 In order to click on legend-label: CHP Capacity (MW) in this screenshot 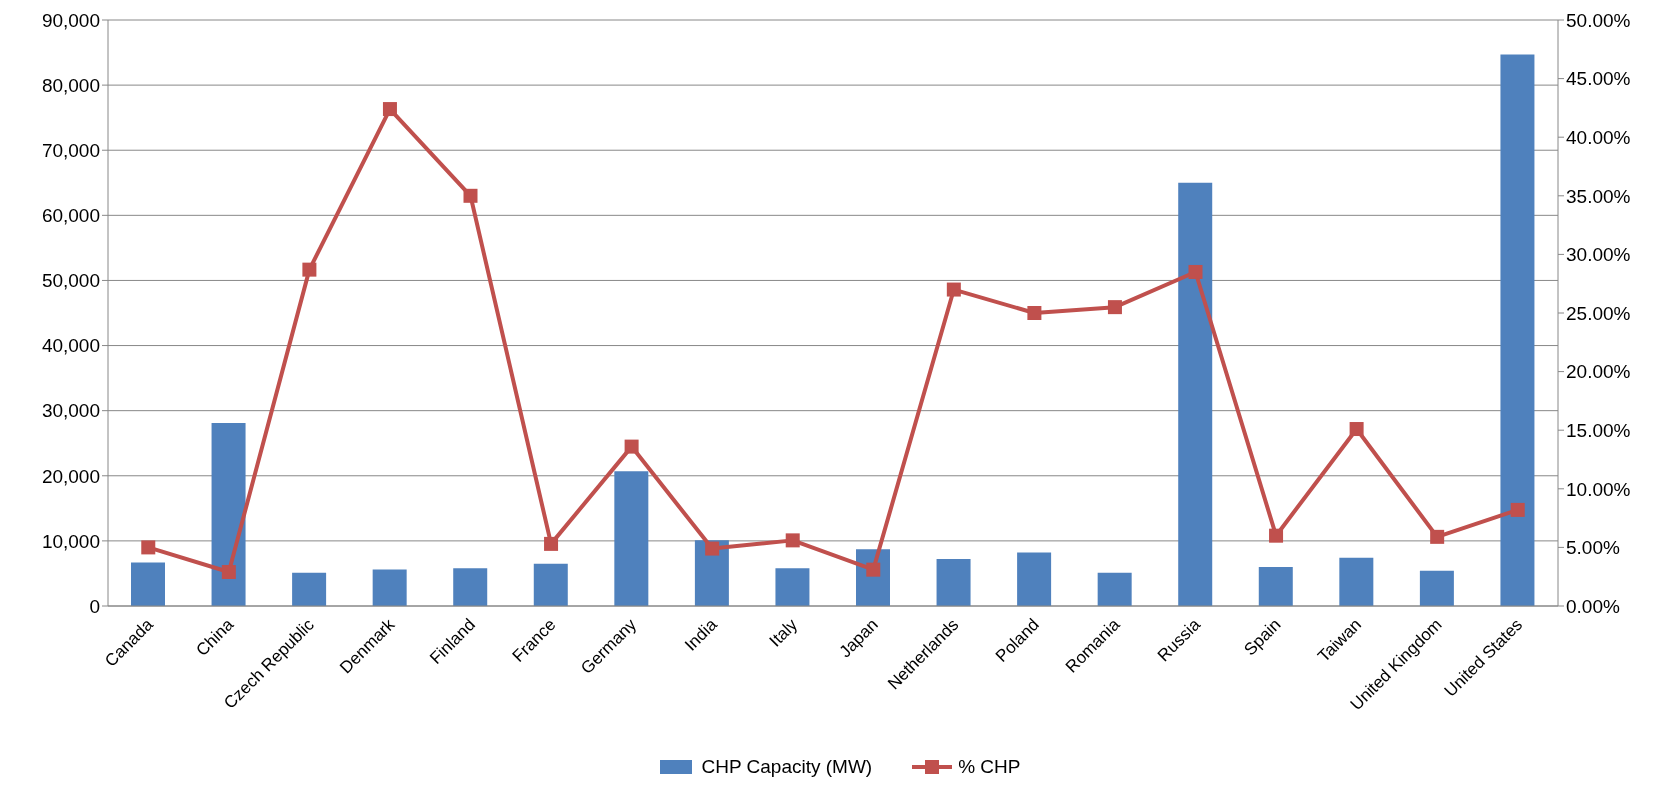, I will do `click(786, 767)`.